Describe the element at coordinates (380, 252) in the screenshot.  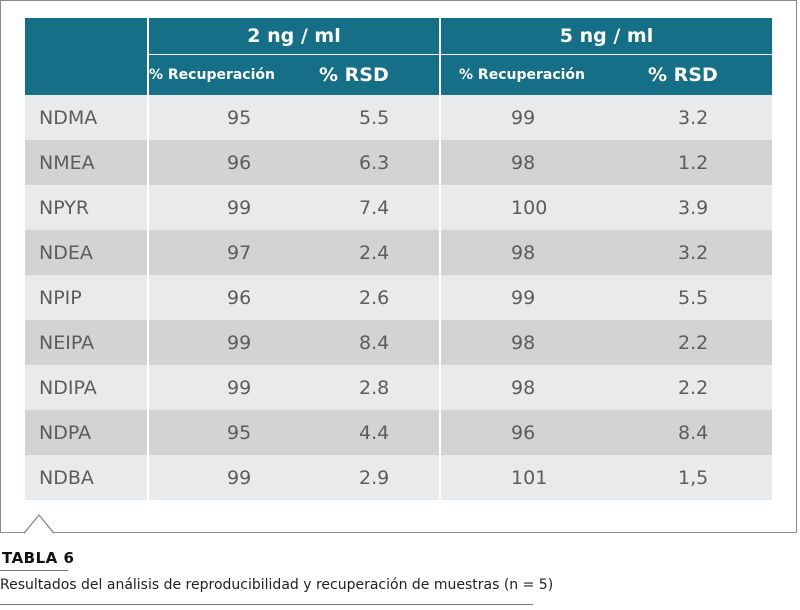
I see `rsd-2ng-cell: 2.4` at that location.